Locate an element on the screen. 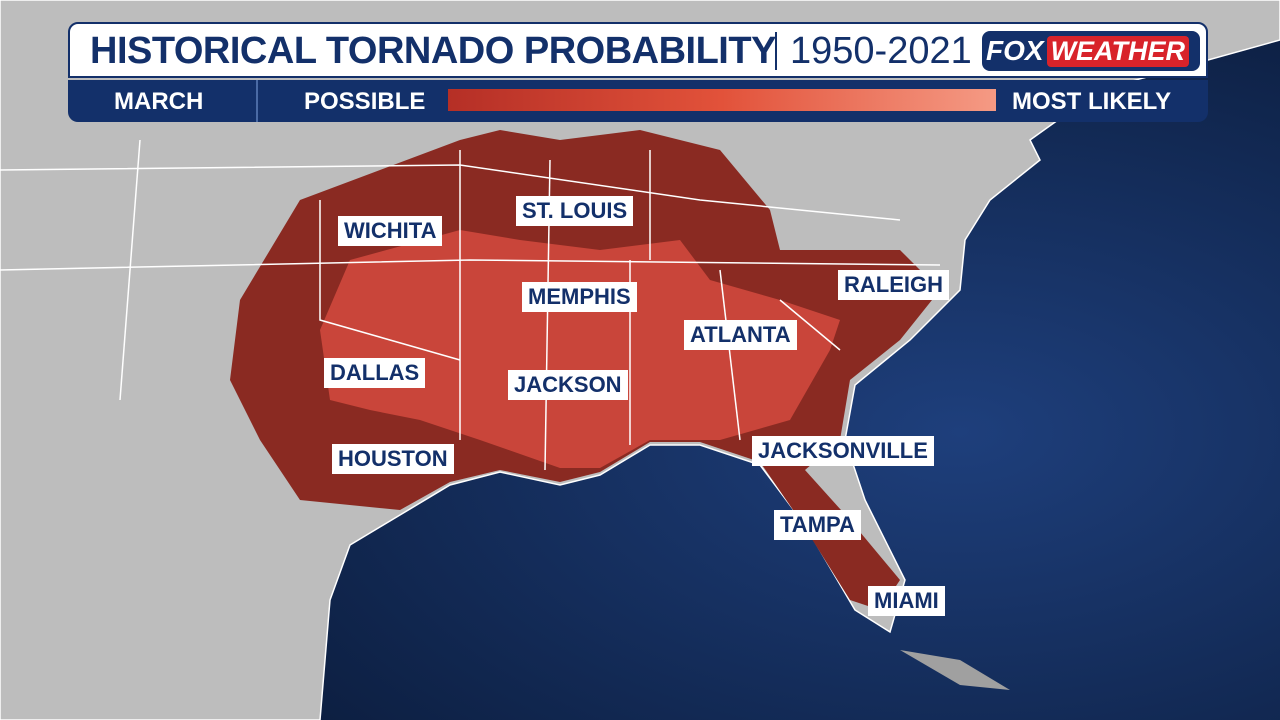 The width and height of the screenshot is (1280, 720). logo-weather: WEATHER is located at coordinates (1118, 51).